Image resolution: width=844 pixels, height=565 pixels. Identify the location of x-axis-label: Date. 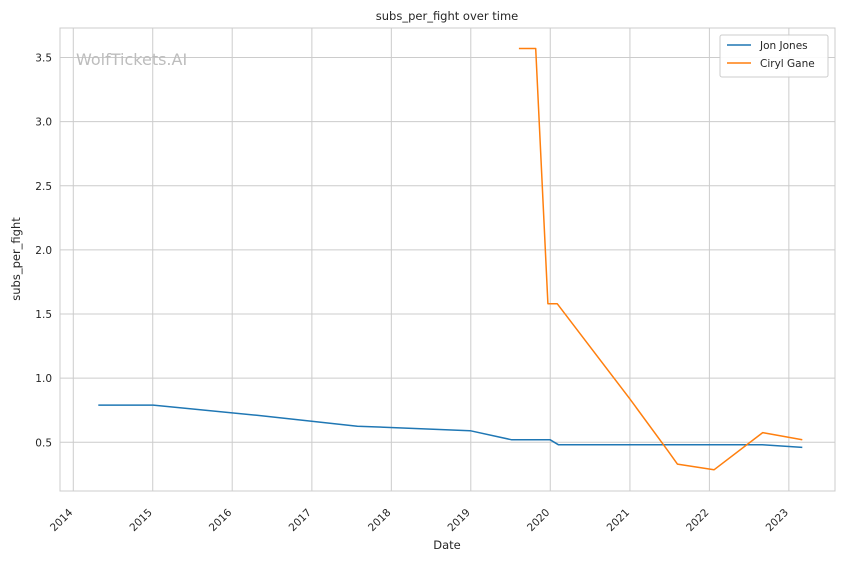
(447, 545).